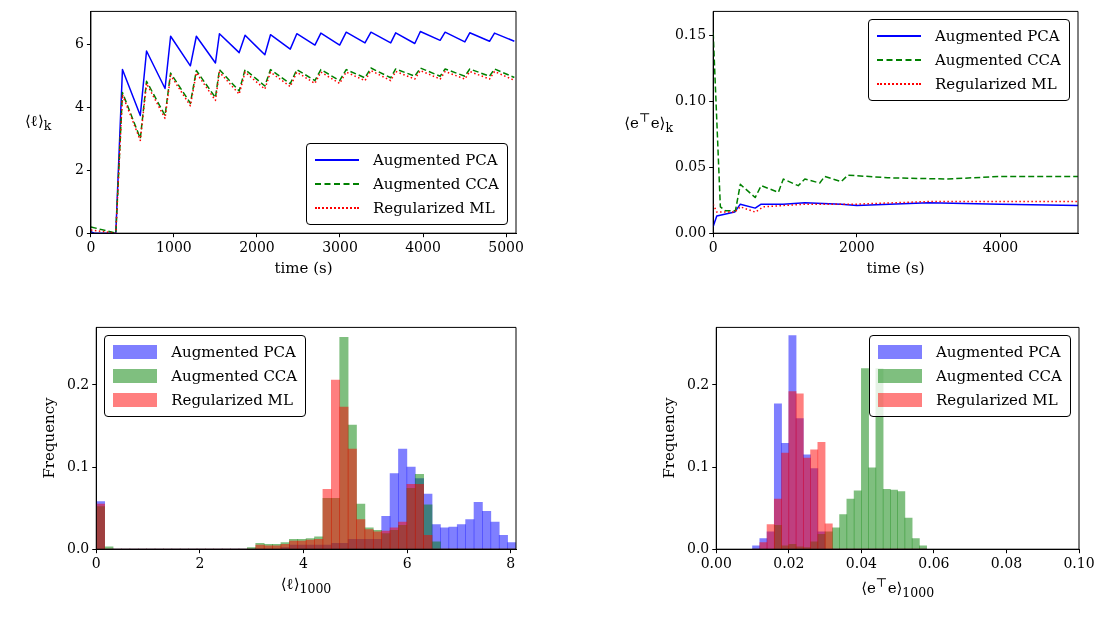 This screenshot has width=1101, height=626. I want to click on x-tick-label: 8, so click(511, 563).